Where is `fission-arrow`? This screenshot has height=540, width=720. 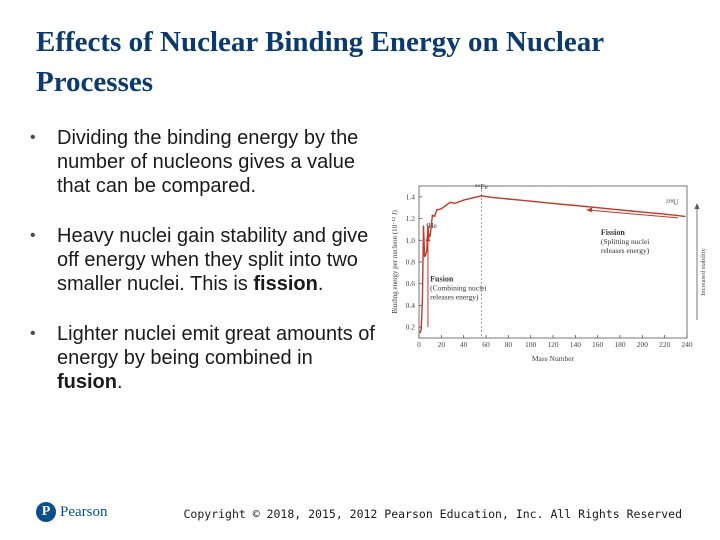 fission-arrow is located at coordinates (632, 214).